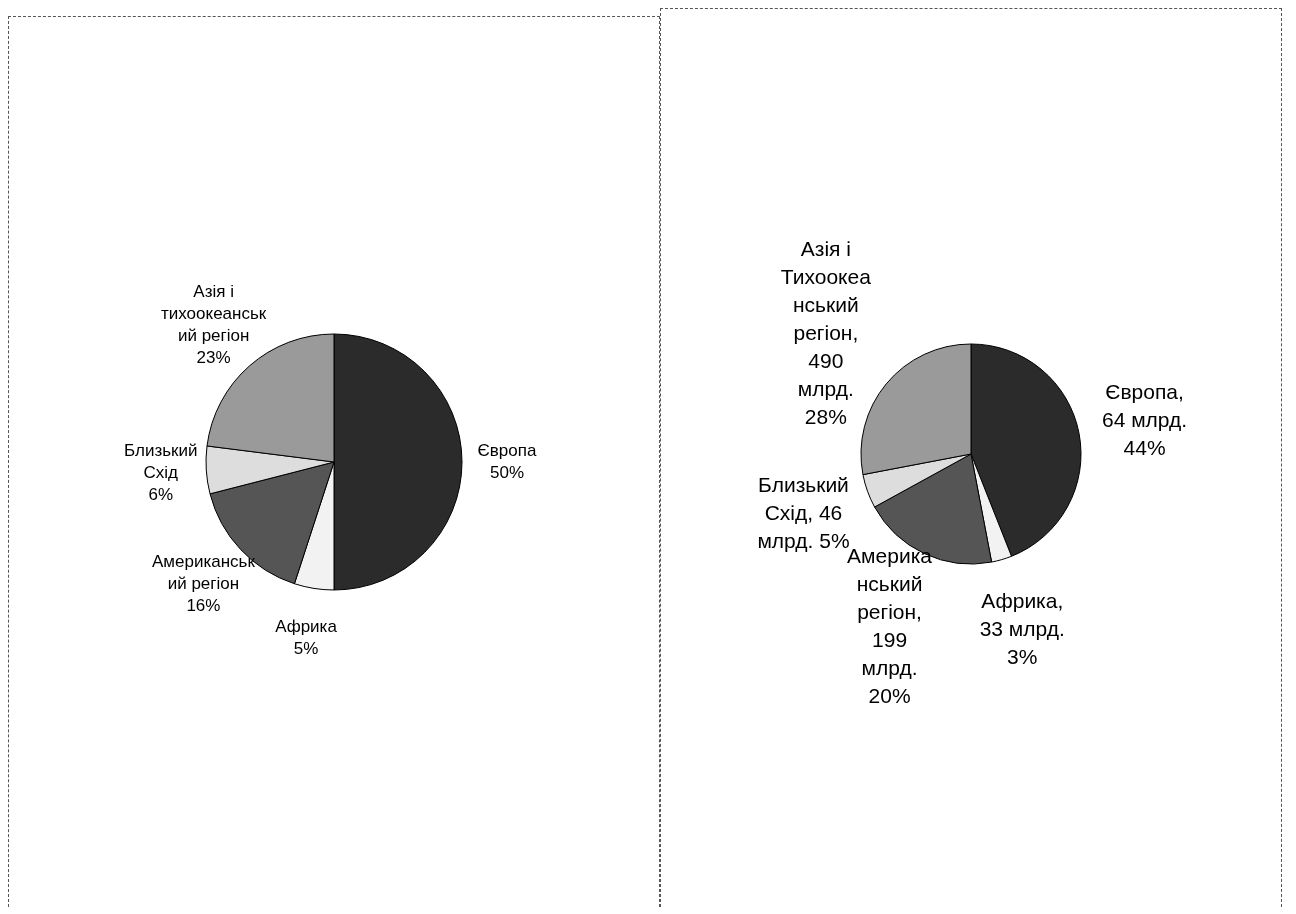 The height and width of the screenshot is (914, 1296). I want to click on data-label: 23%, so click(213, 358).